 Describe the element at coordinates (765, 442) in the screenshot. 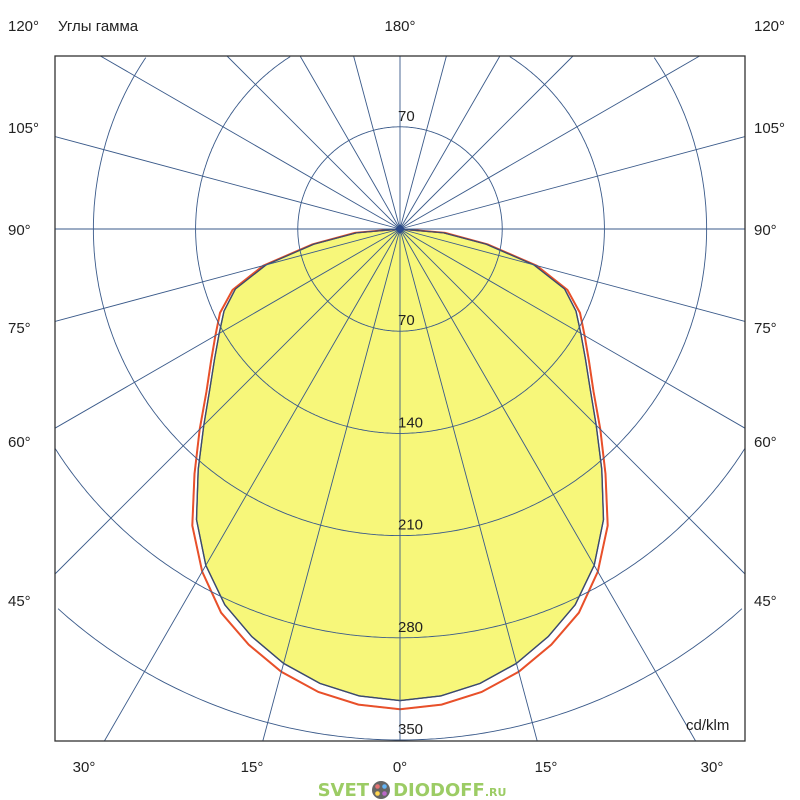

I see `right-angle-label-60: 60°` at that location.